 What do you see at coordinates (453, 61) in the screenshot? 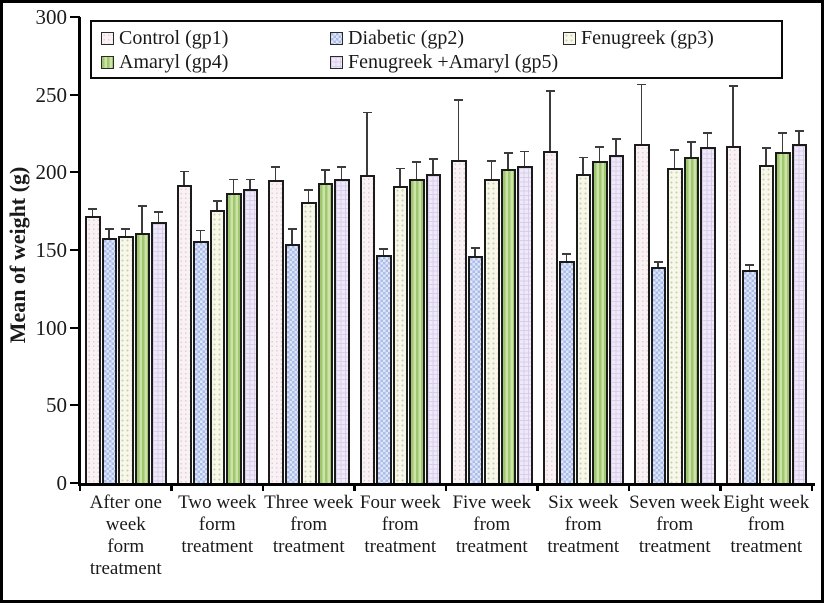
I see `legend-label-gp5: Fenugreek +Amaryl (gp5)` at bounding box center [453, 61].